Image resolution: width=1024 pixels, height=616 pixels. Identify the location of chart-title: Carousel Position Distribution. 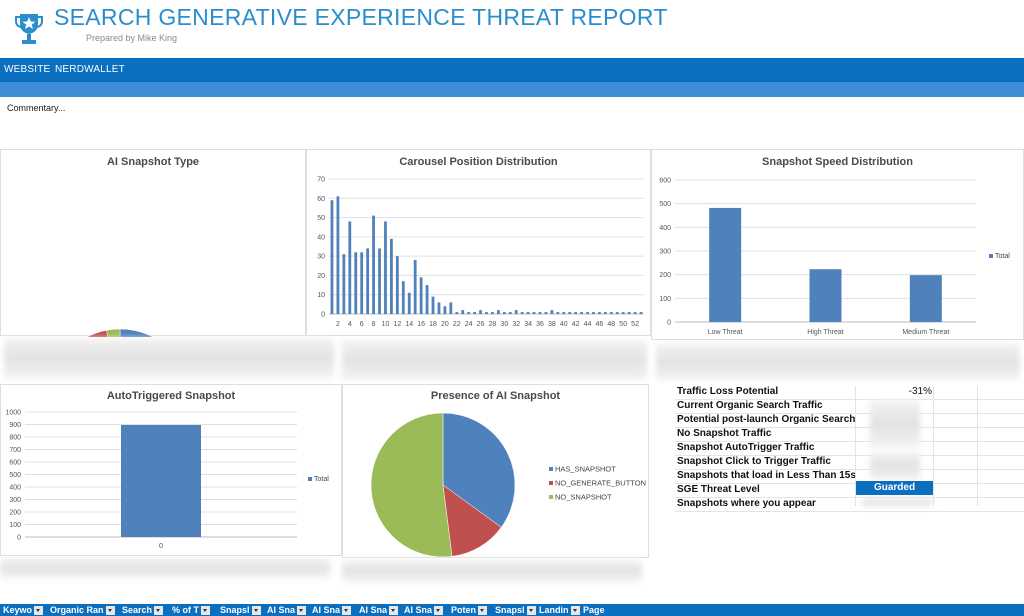
(478, 162).